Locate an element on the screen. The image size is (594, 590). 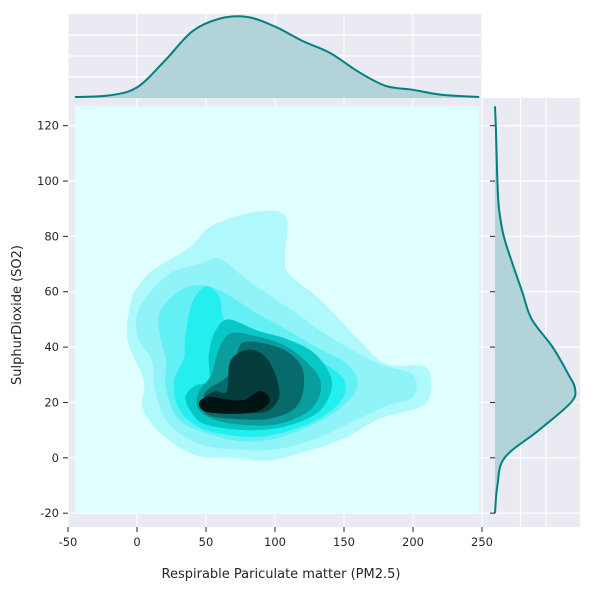
y-tick-label: -20 is located at coordinates (49, 513).